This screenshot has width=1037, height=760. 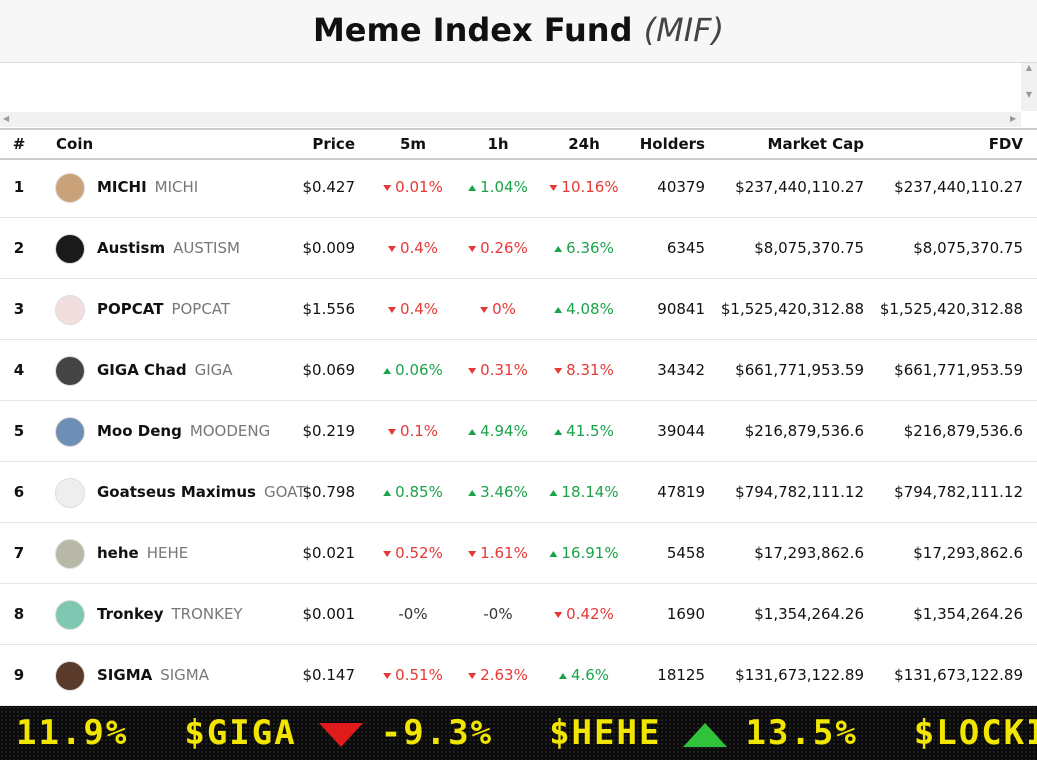 I want to click on coin-name: POPCAT, so click(x=130, y=309).